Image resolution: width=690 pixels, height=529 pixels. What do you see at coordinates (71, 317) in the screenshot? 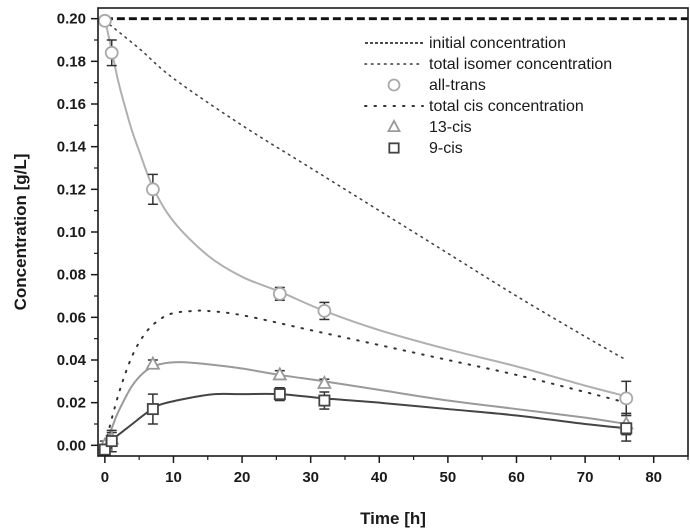
I see `y-tick-label: 0.06` at bounding box center [71, 317].